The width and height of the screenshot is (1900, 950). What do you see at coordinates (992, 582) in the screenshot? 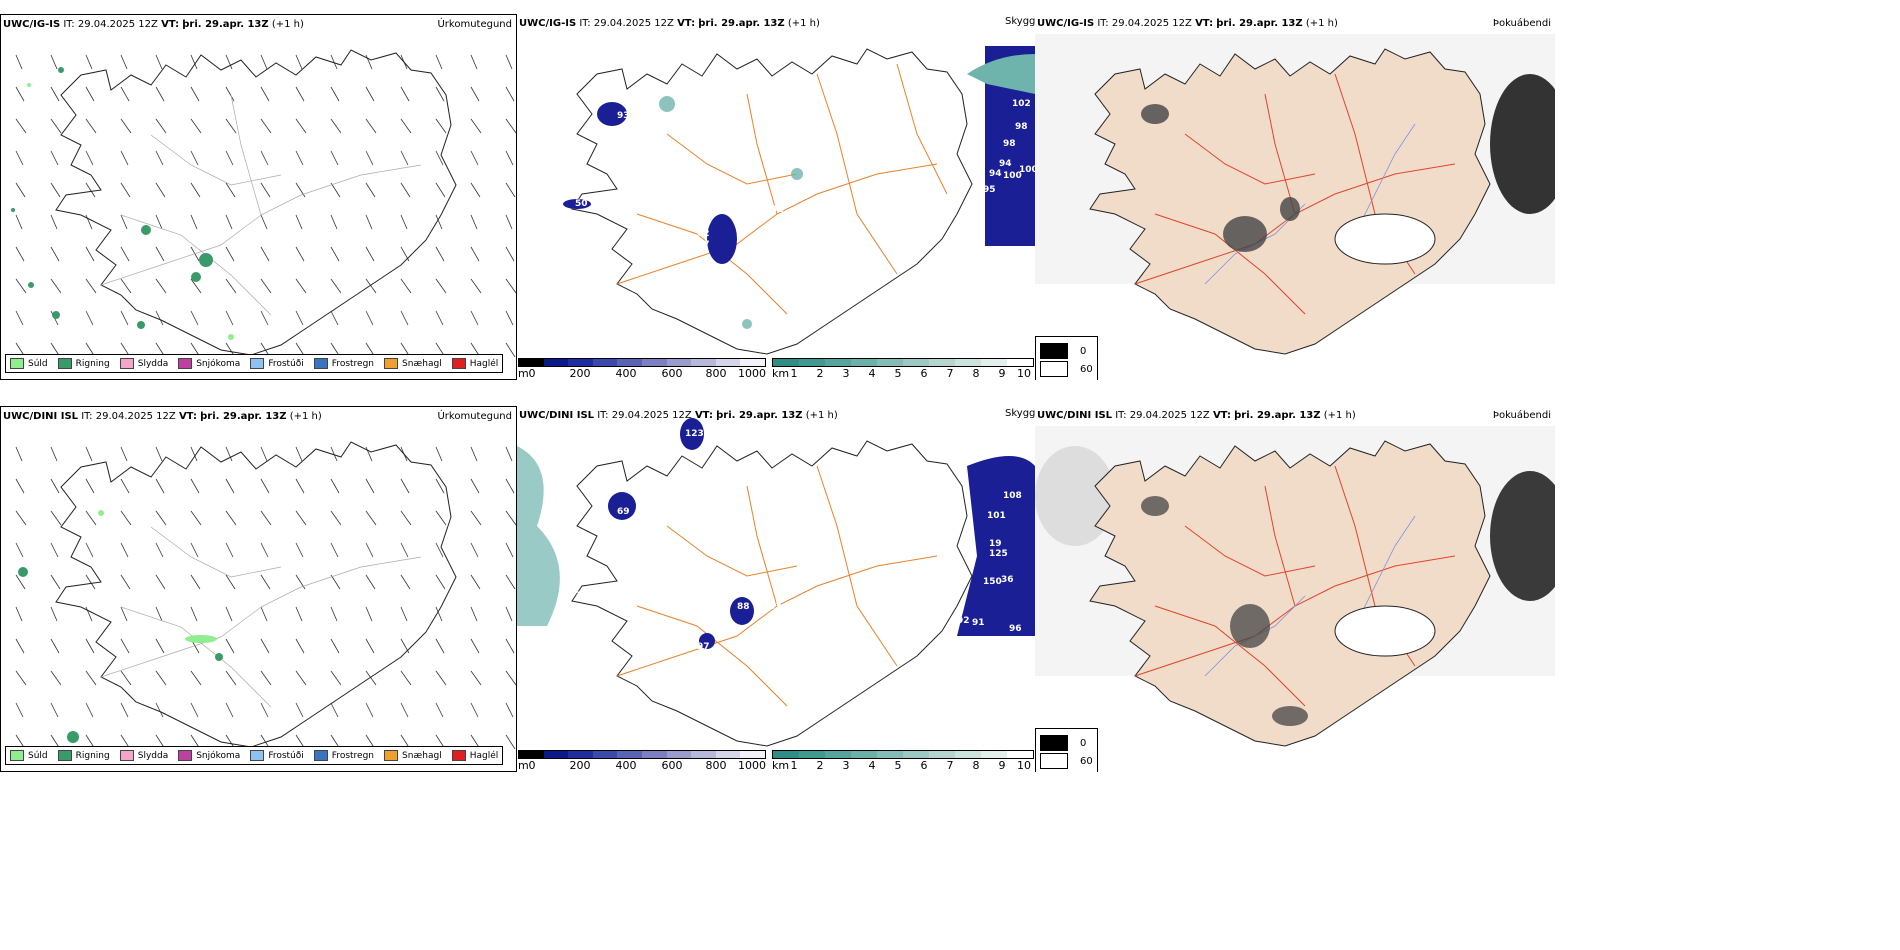
I see `svg-text: 150` at bounding box center [992, 582].